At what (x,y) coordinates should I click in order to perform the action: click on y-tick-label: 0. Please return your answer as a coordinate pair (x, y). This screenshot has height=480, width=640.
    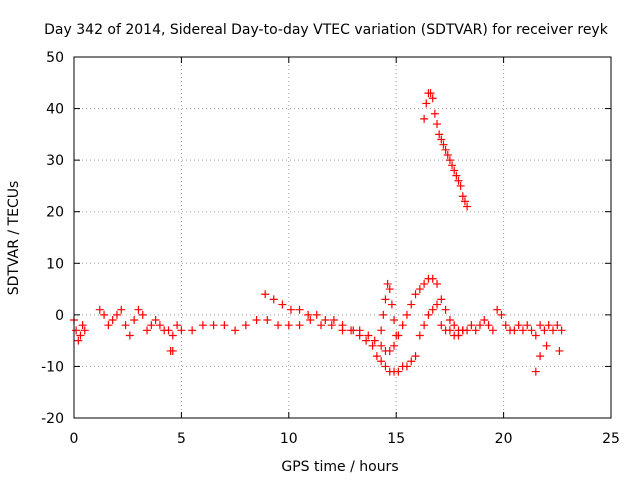
    Looking at the image, I should click on (59, 316).